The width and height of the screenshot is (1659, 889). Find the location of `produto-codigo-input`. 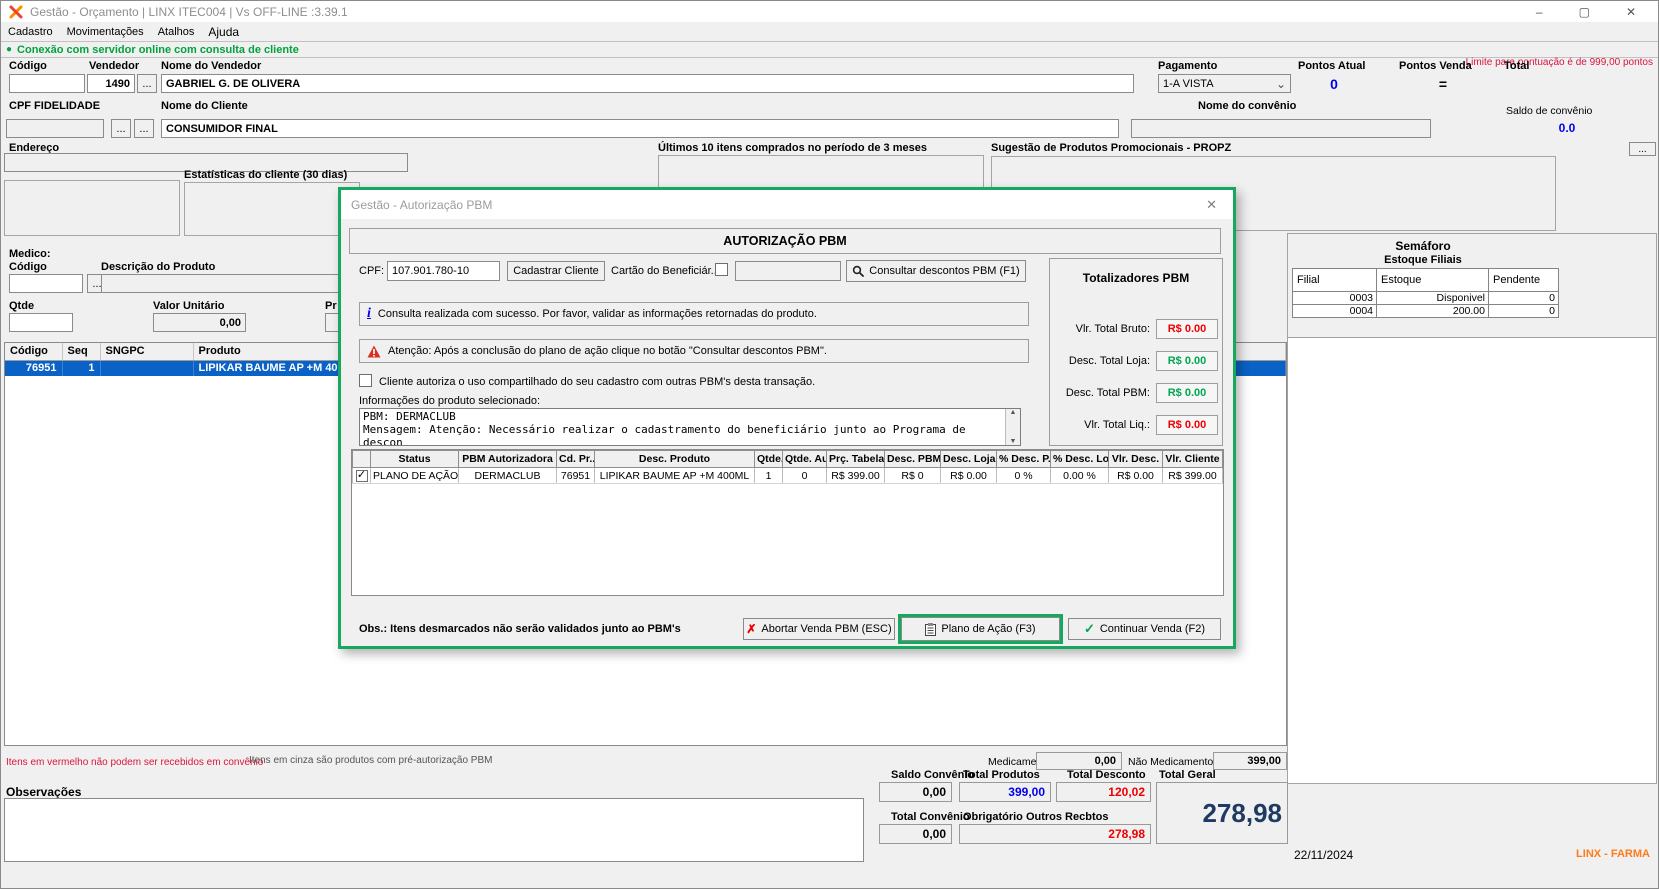

produto-codigo-input is located at coordinates (46, 283).